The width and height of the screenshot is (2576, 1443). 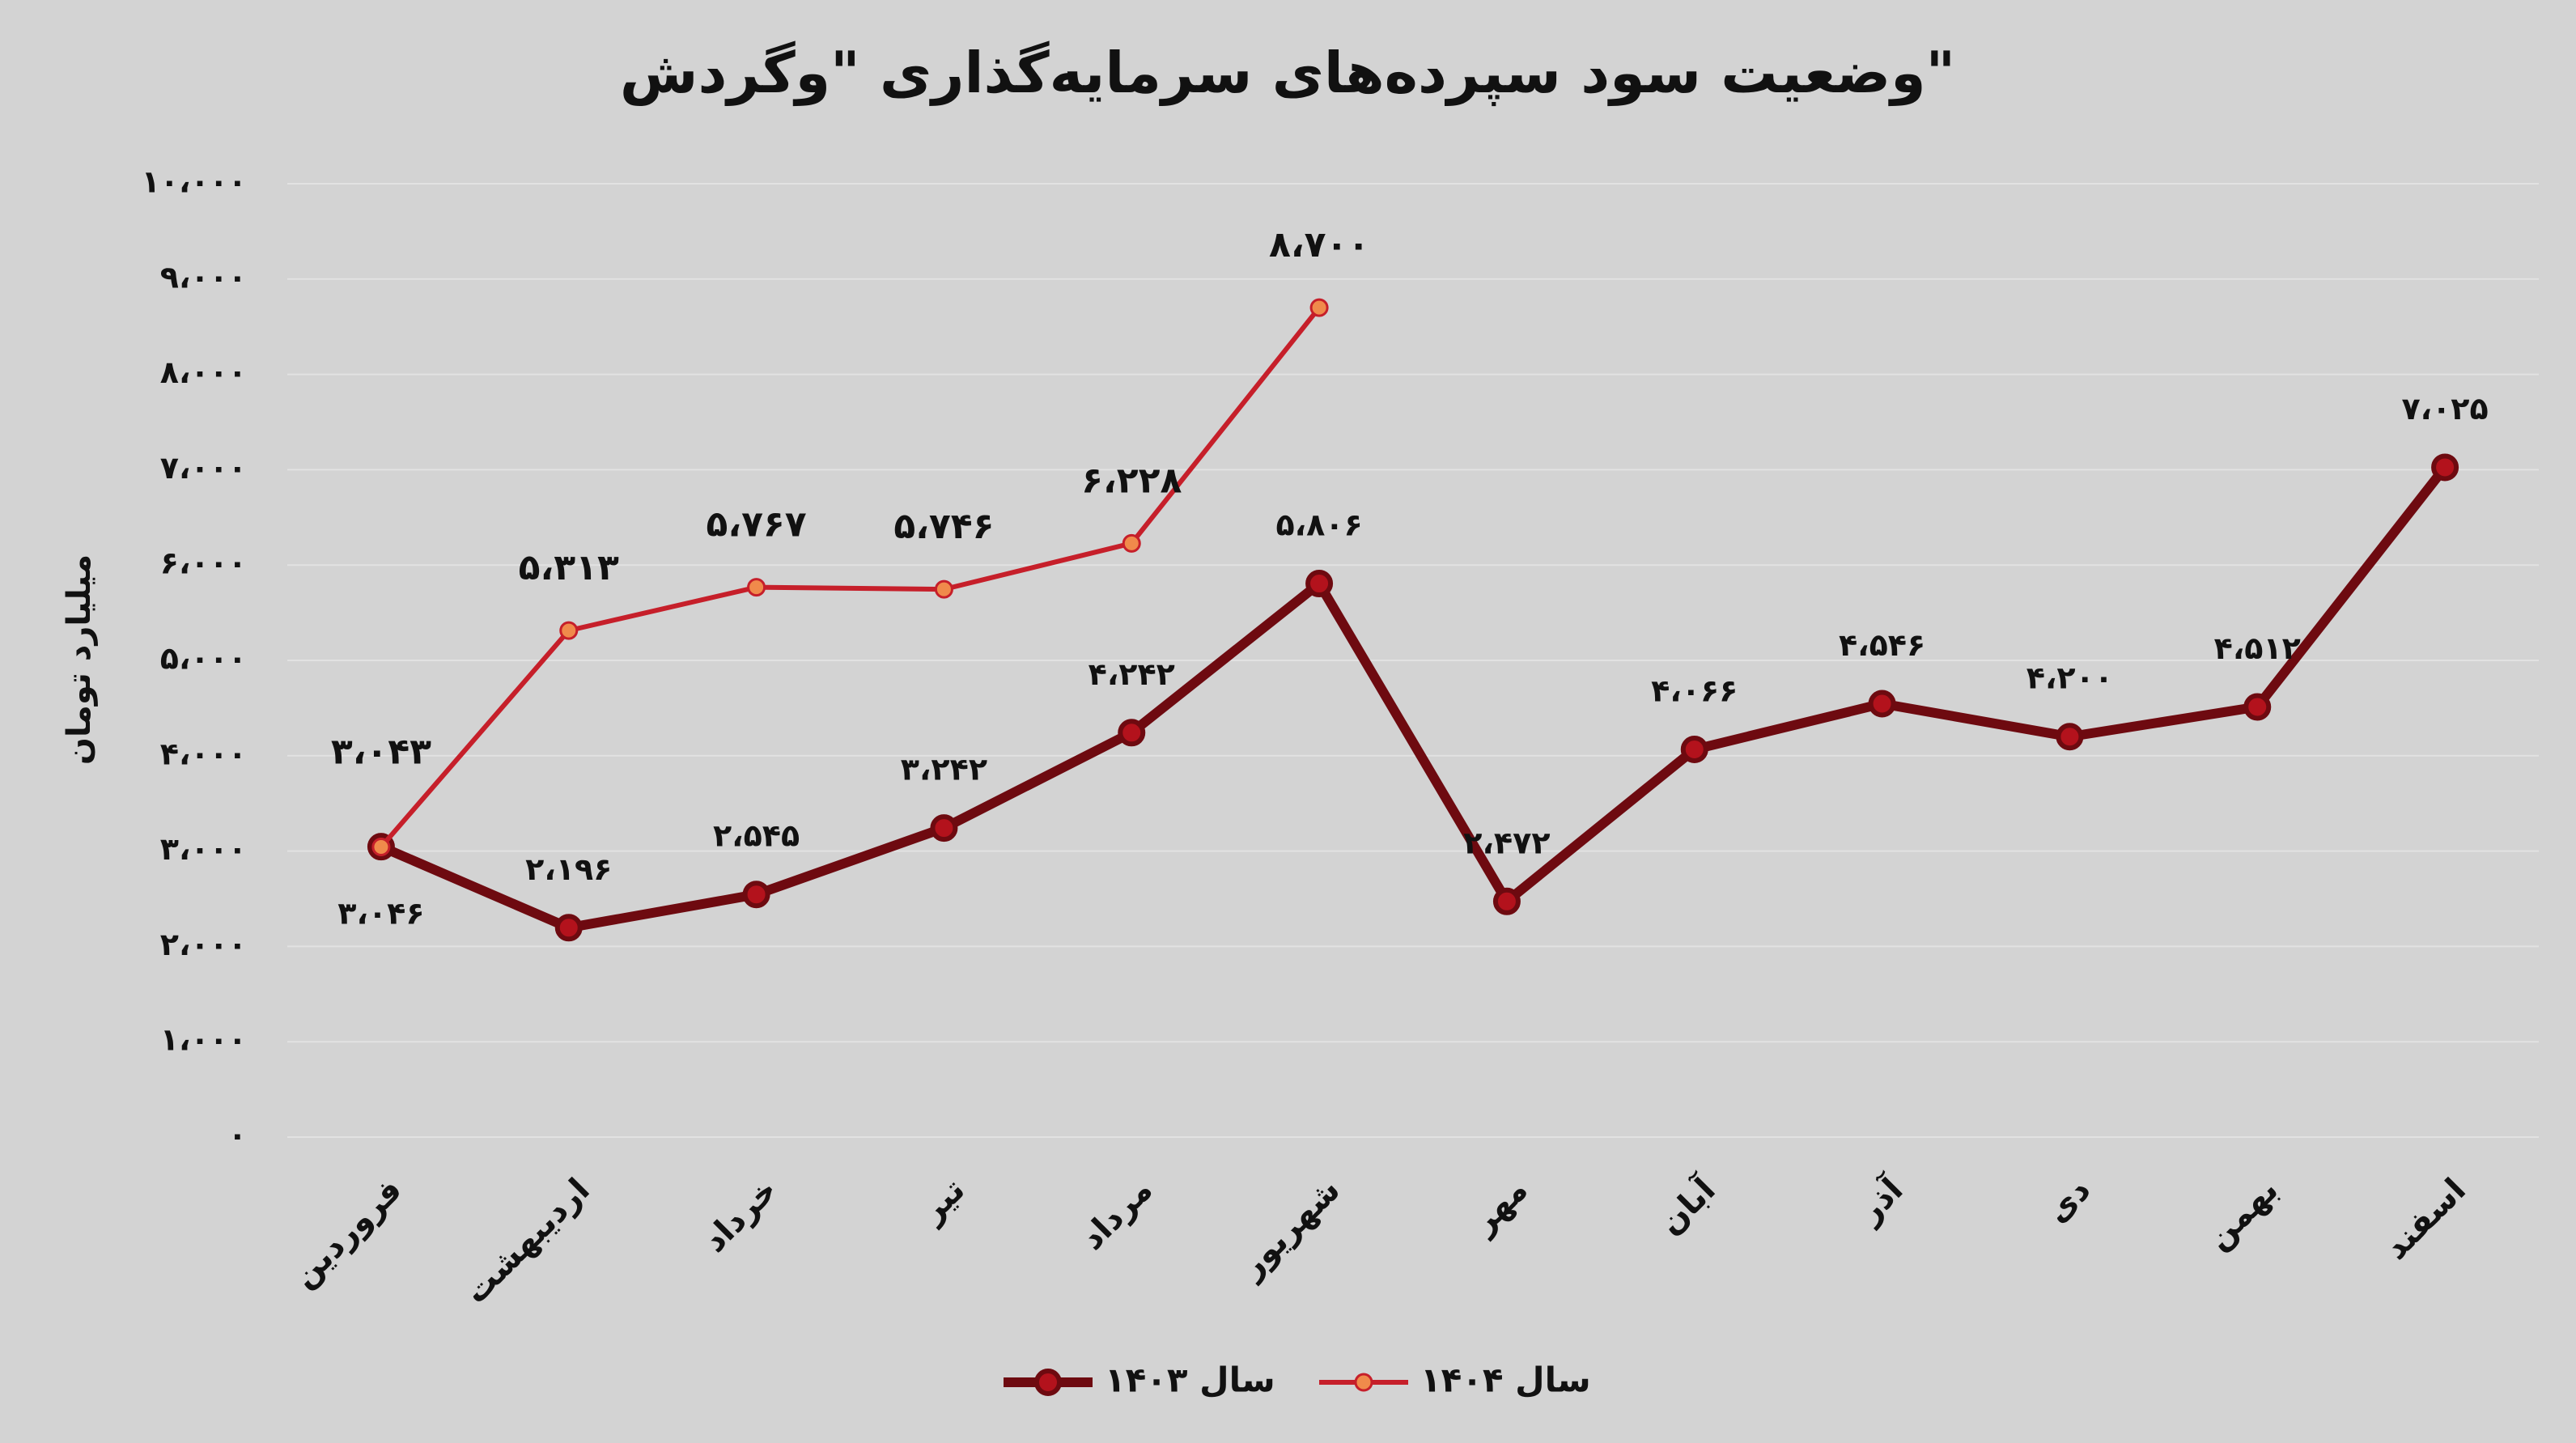 I want to click on data-label: ۲،۵۴۵, so click(x=756, y=836).